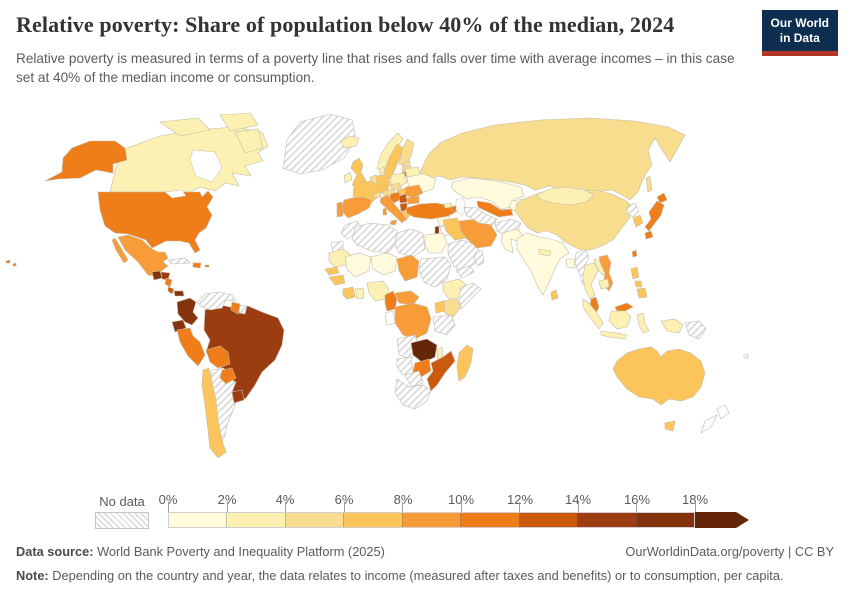  Describe the element at coordinates (465, 363) in the screenshot. I see `country-madagascar` at that location.